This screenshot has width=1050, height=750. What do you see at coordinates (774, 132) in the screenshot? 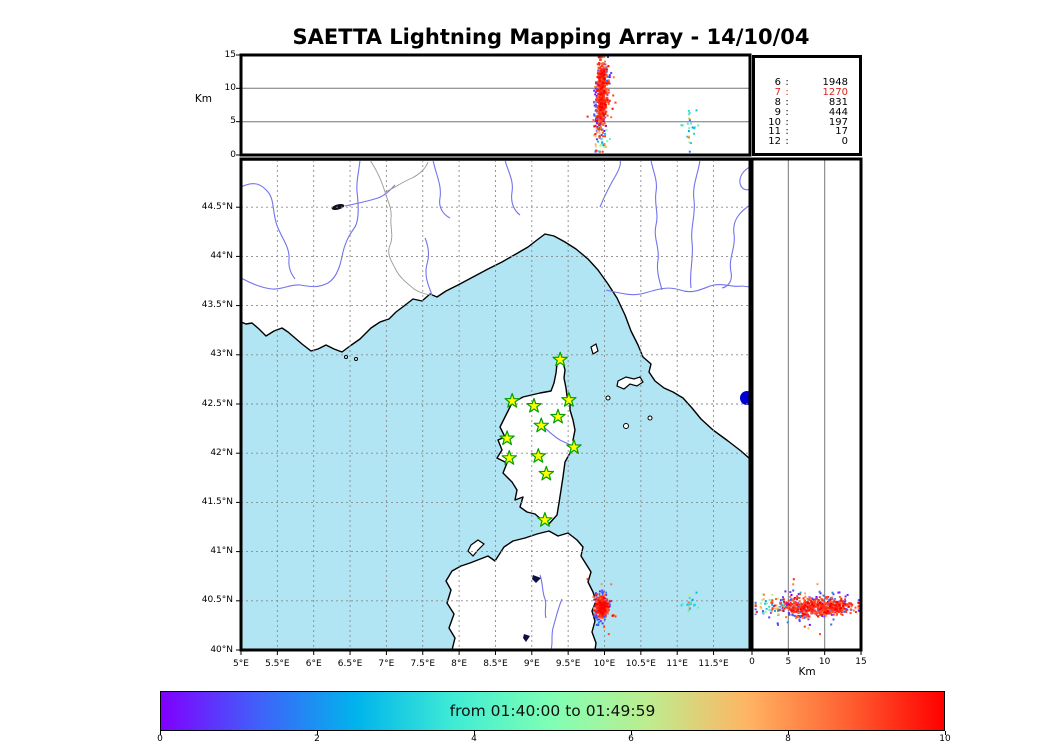
I see `station-count-key: 11` at bounding box center [774, 132].